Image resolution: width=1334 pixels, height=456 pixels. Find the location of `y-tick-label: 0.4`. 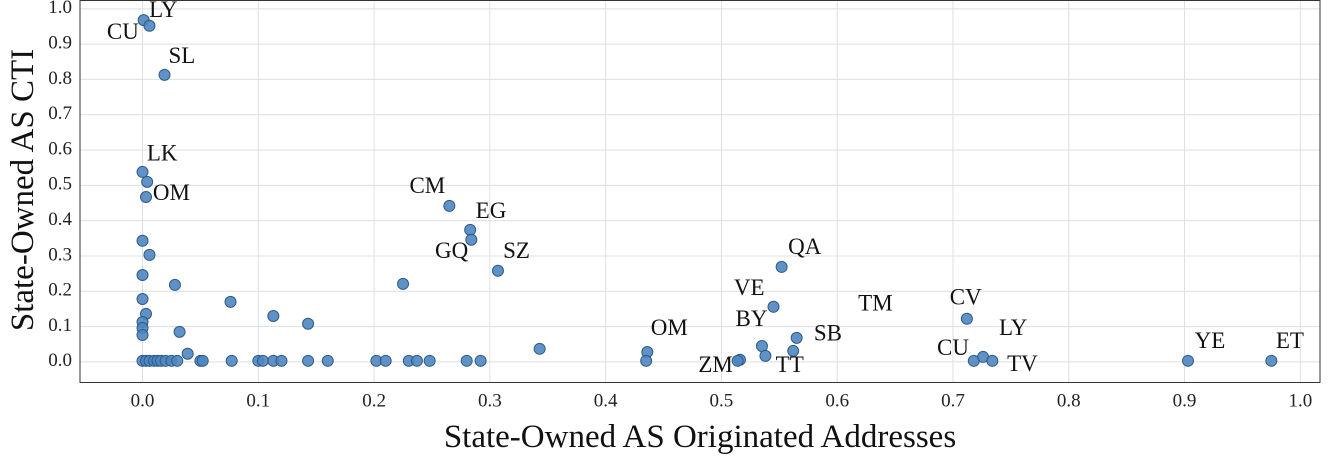

y-tick-label: 0.4 is located at coordinates (60, 219).